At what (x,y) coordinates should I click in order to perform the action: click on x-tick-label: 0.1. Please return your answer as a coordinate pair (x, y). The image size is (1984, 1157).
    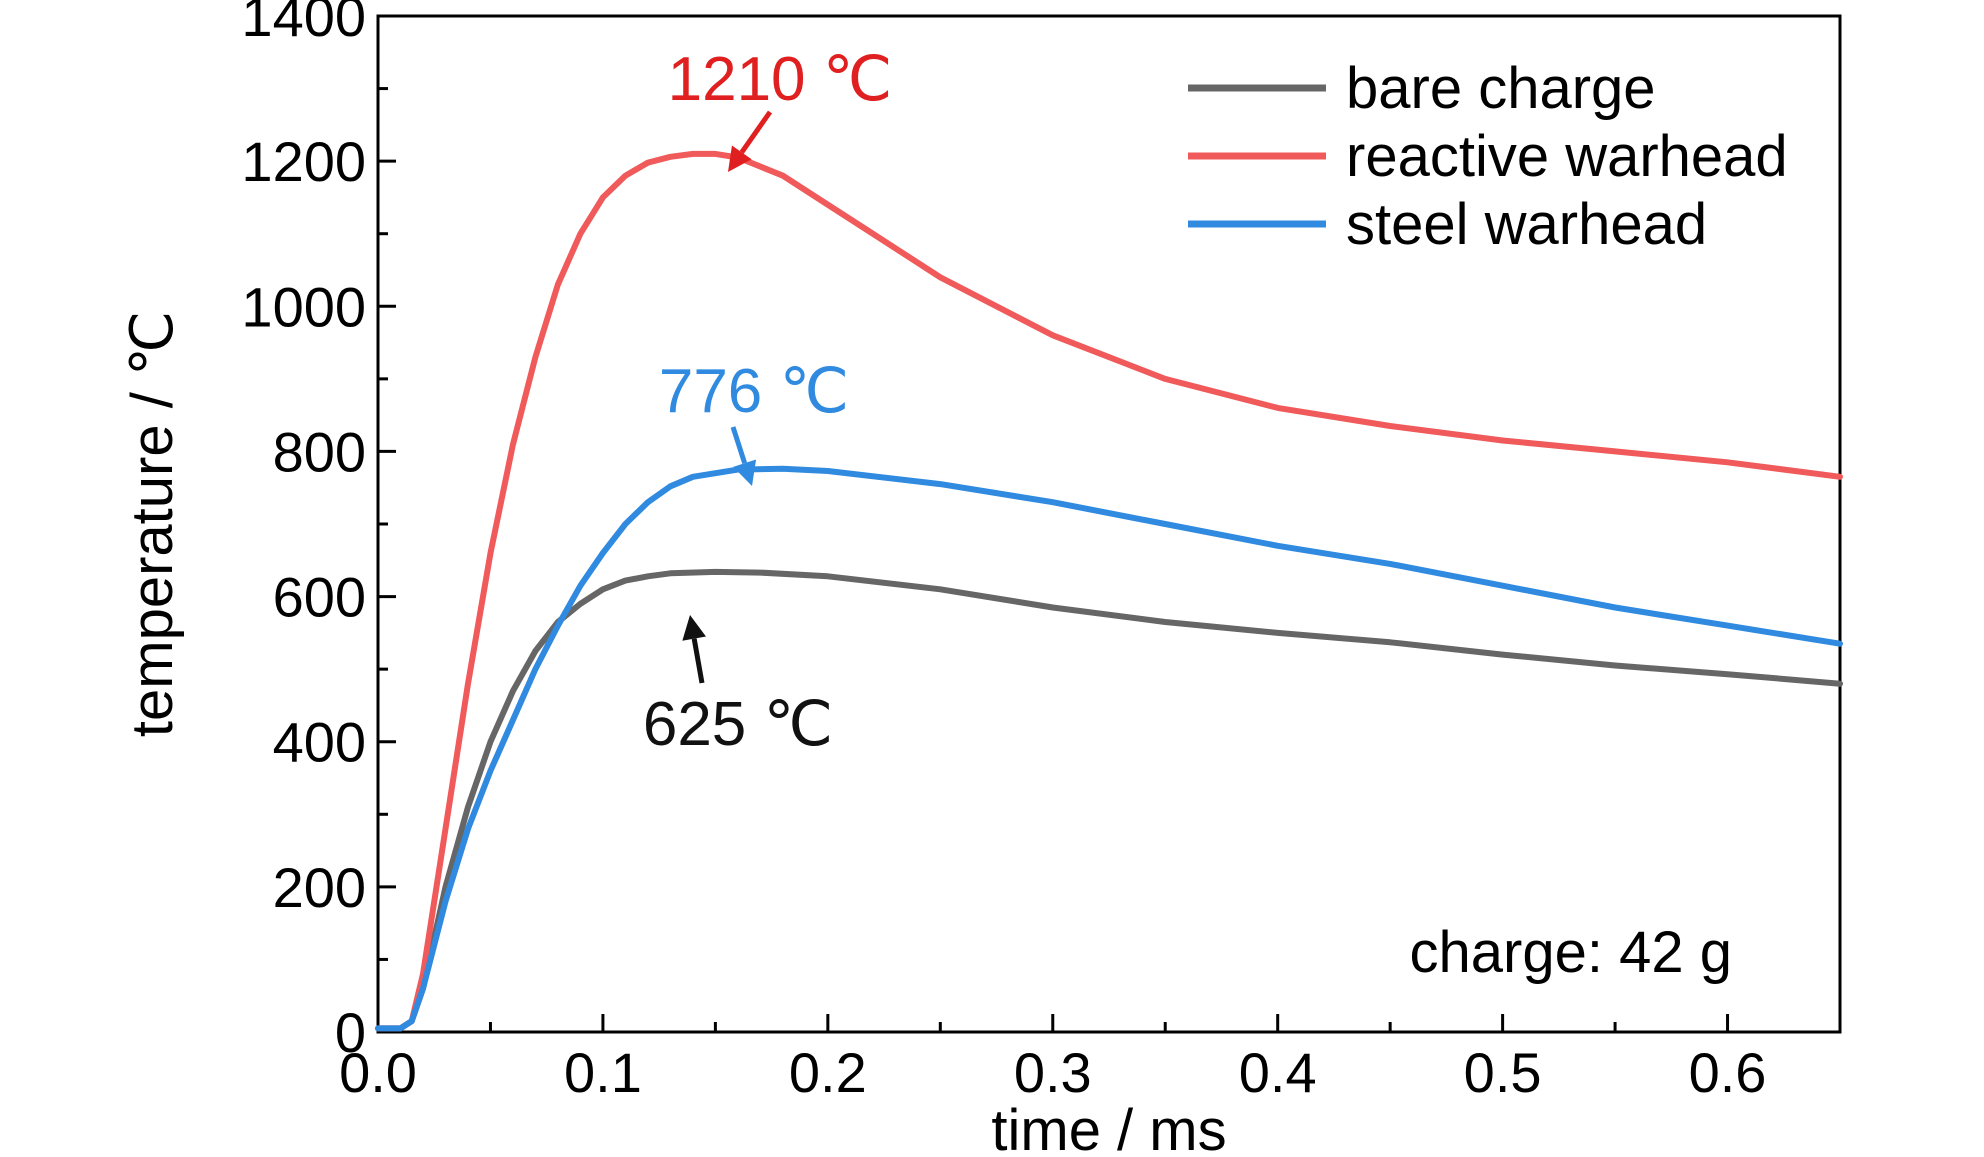
    Looking at the image, I should click on (603, 1072).